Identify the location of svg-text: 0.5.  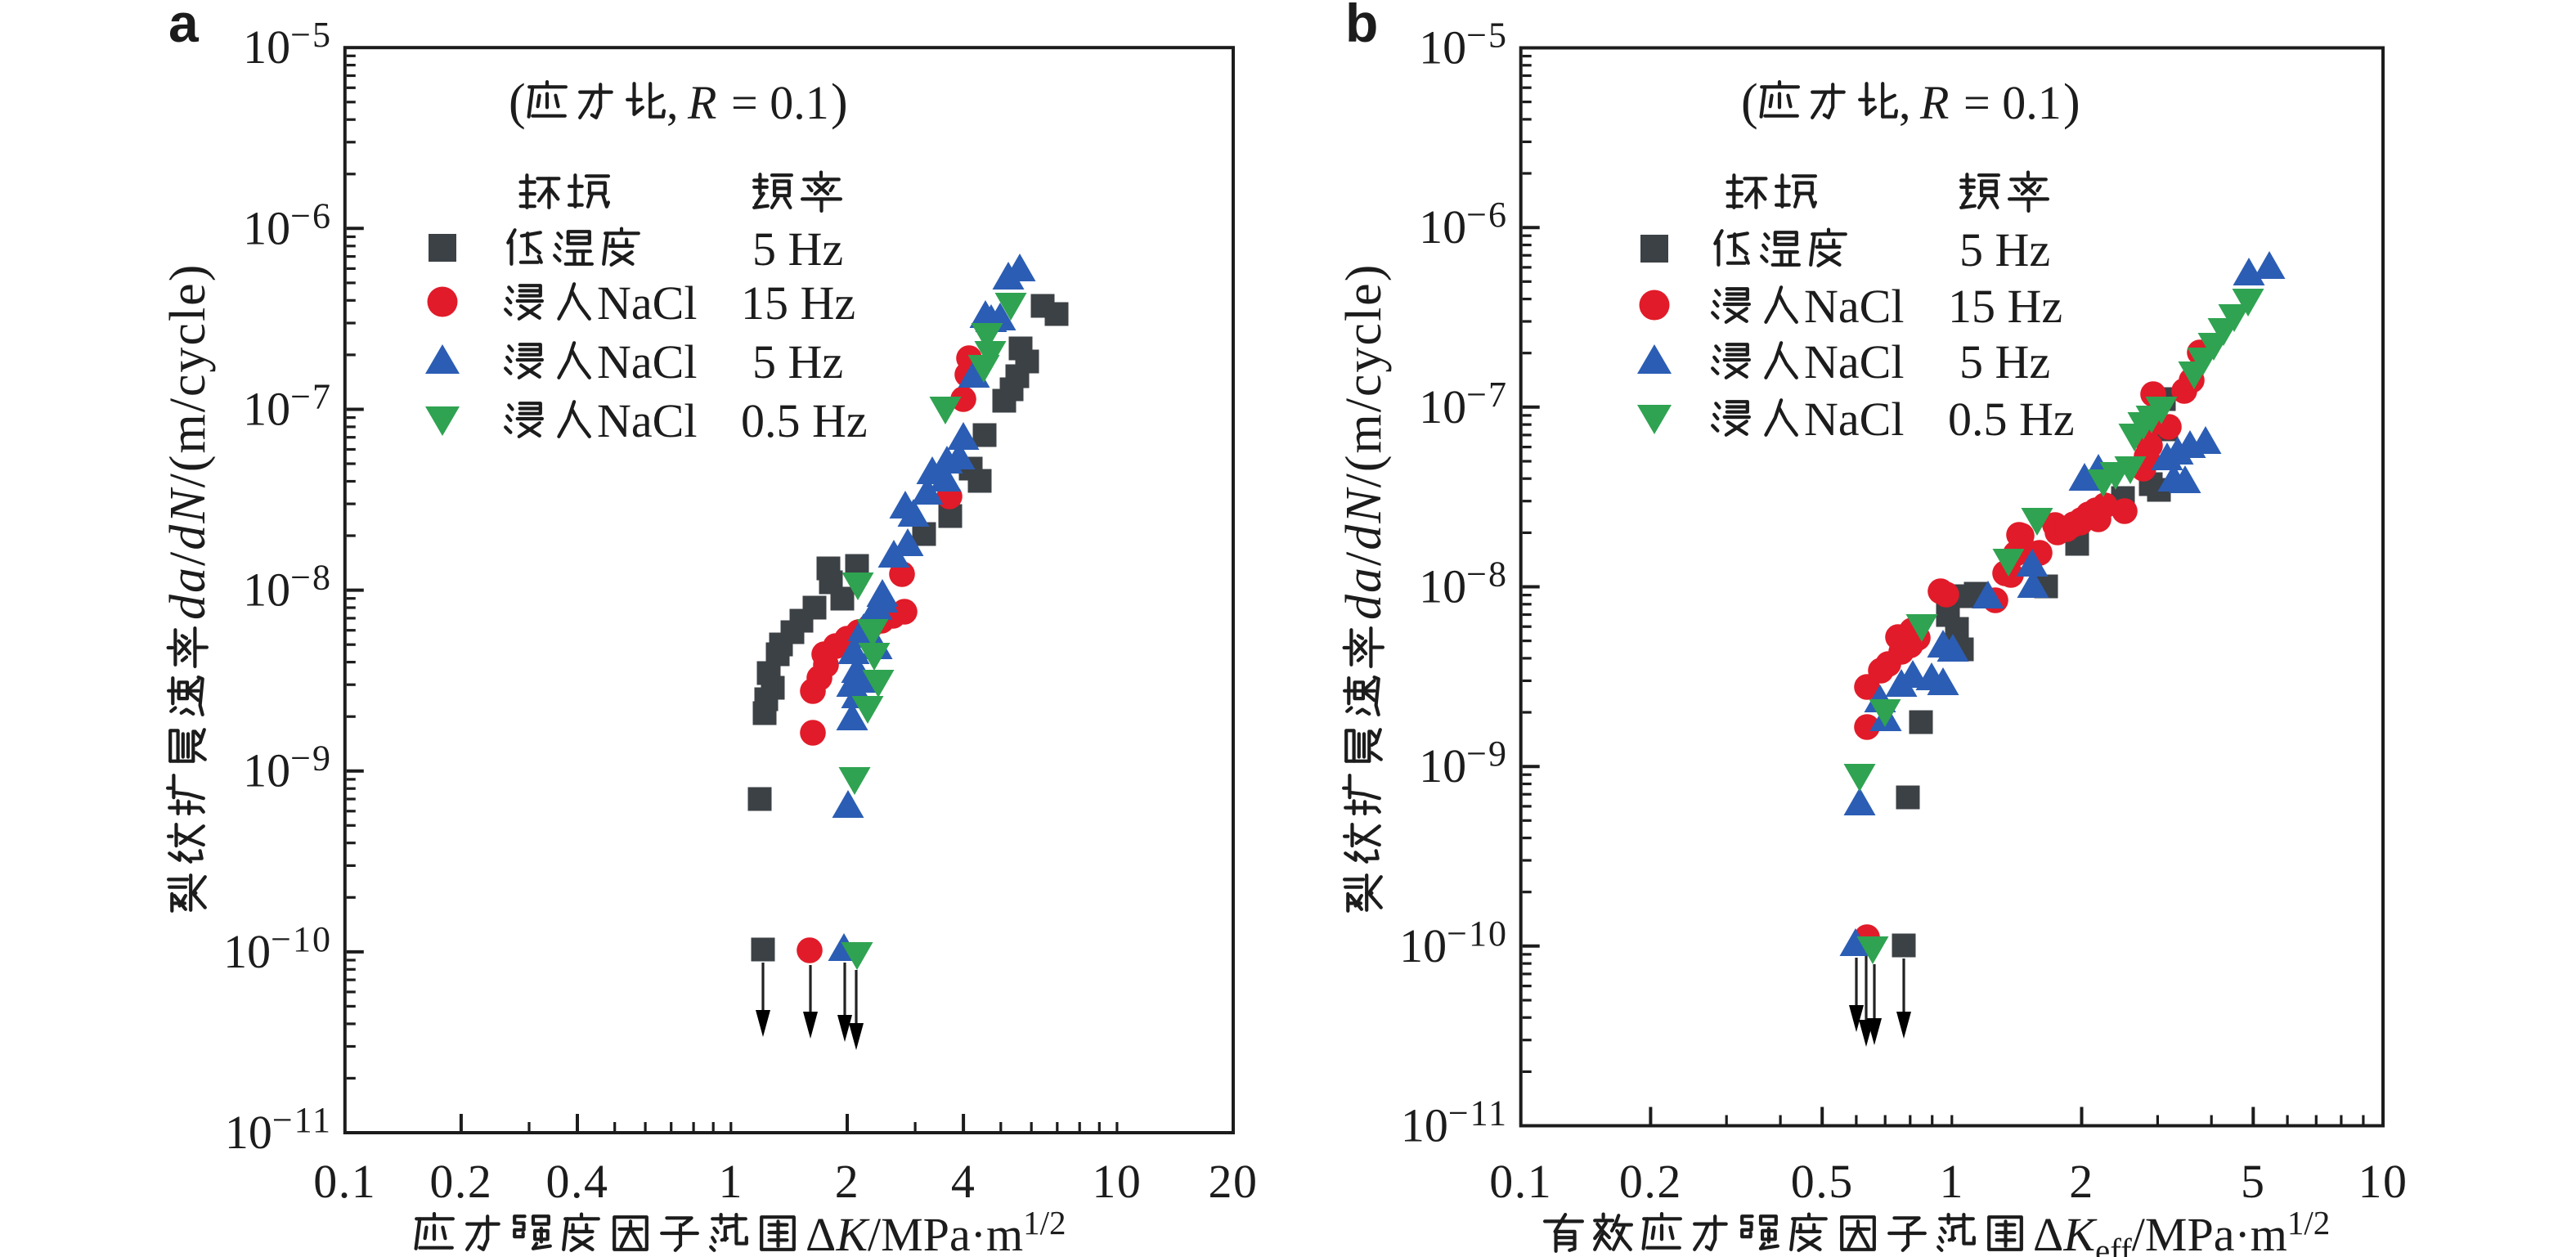
(1823, 1181).